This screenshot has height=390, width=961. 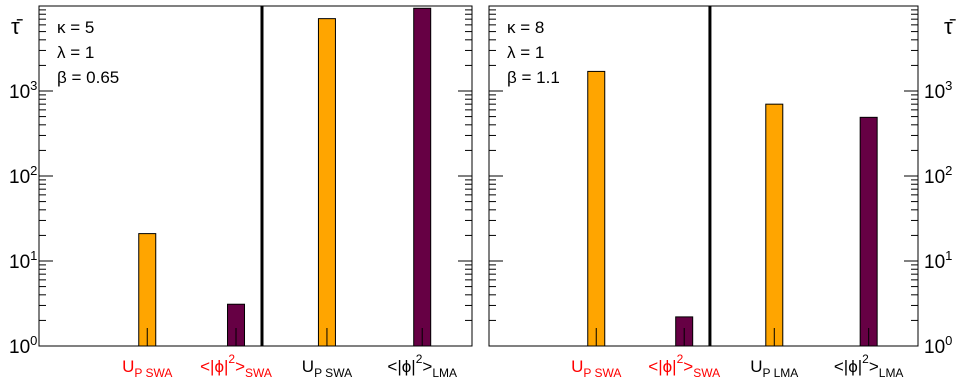 What do you see at coordinates (774, 368) in the screenshot?
I see `x-category-label: UP LMA` at bounding box center [774, 368].